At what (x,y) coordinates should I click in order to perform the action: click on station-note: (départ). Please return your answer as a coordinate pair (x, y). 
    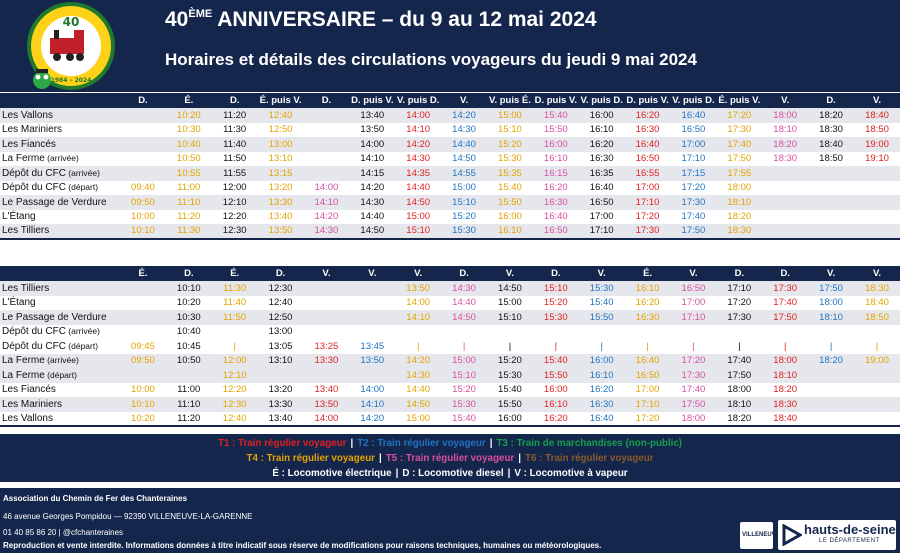
    Looking at the image, I should click on (82, 187).